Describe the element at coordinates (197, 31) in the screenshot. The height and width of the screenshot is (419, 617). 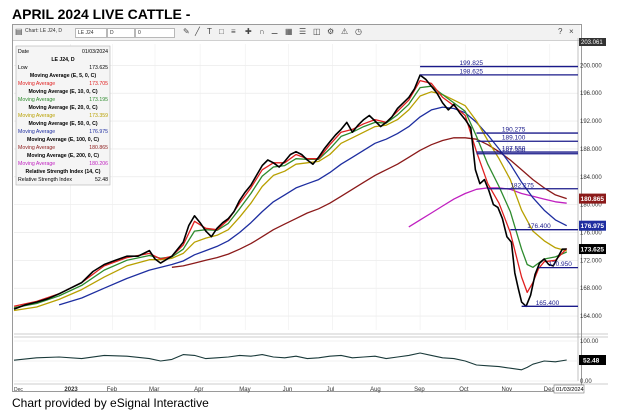
I see `line-icon: ╱` at that location.